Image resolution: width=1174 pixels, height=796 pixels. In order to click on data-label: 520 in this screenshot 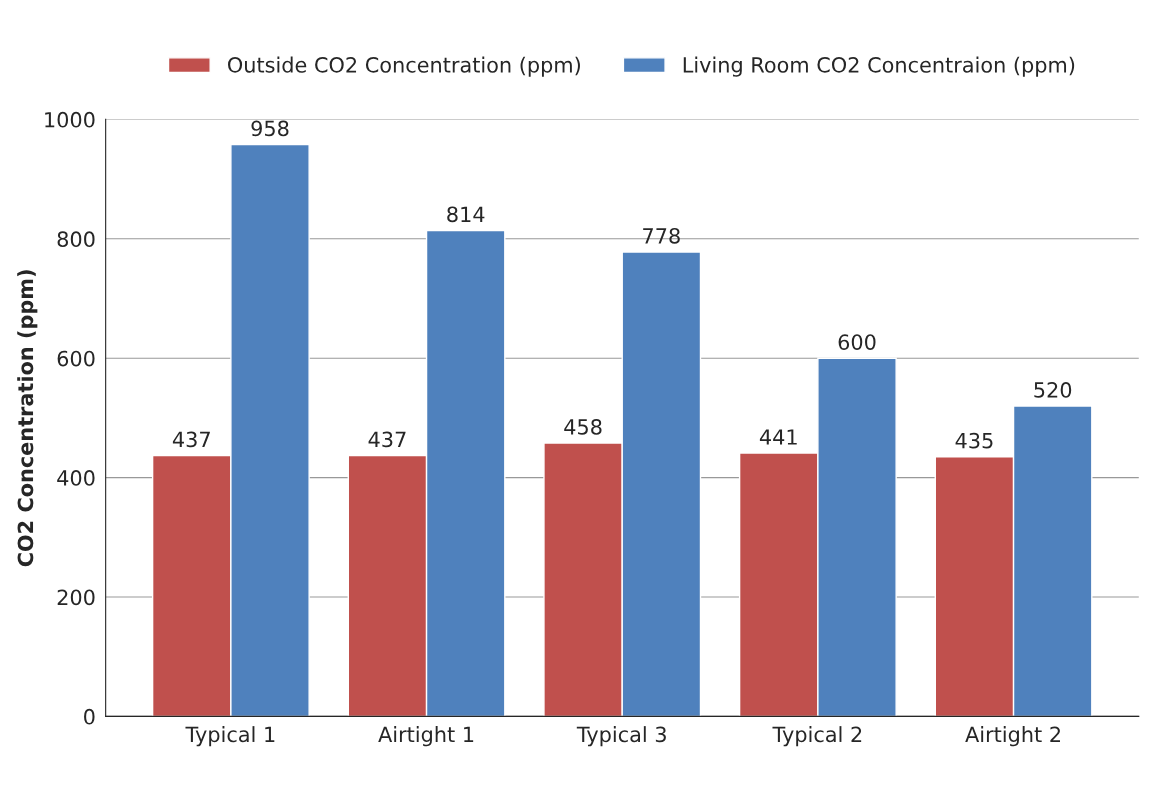, I will do `click(1053, 390)`.